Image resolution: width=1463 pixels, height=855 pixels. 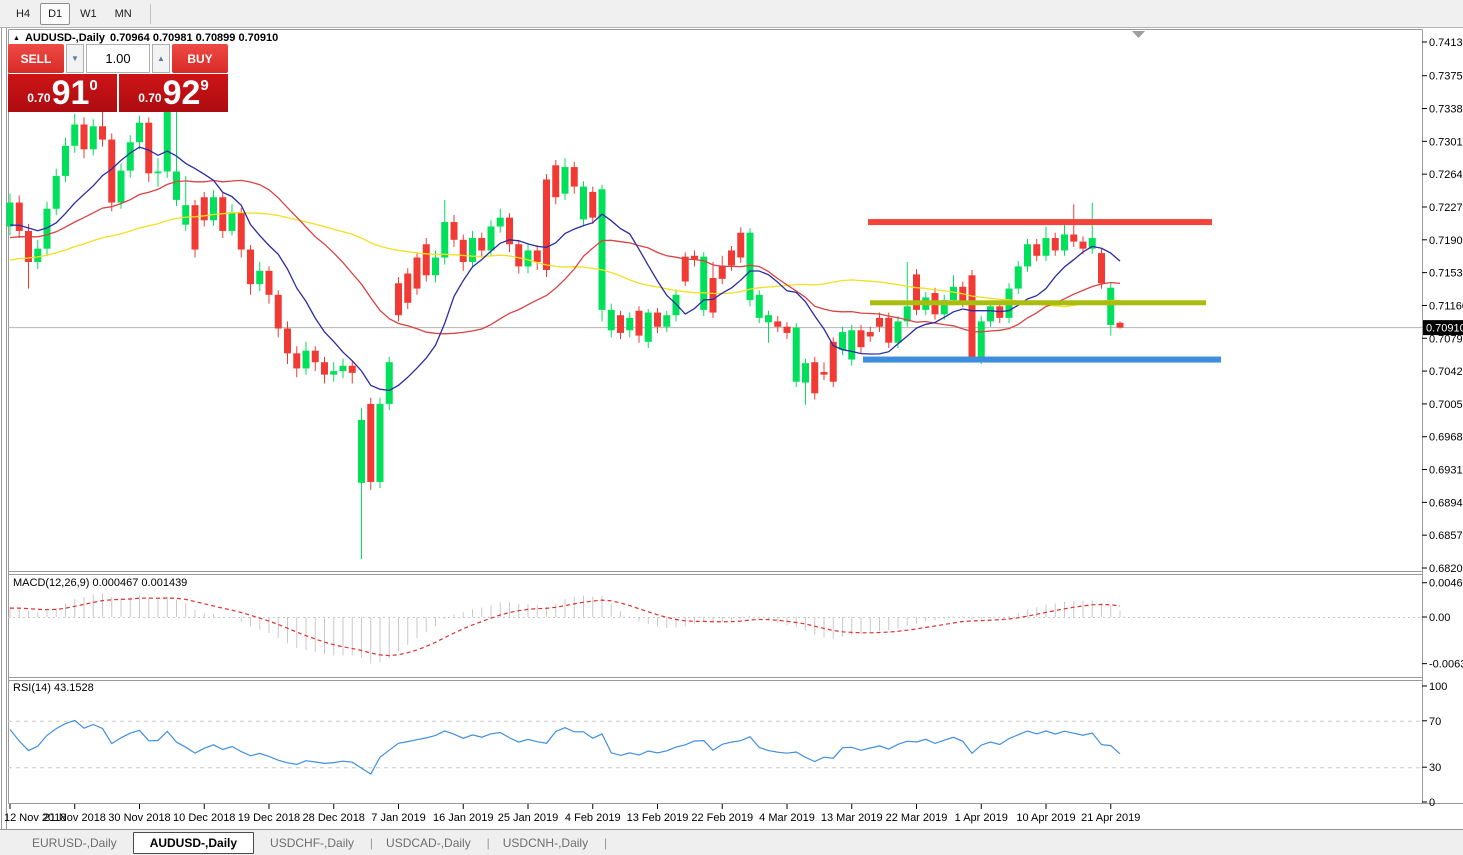 I want to click on macd-name: MACD(12,26,9), so click(x=51, y=583).